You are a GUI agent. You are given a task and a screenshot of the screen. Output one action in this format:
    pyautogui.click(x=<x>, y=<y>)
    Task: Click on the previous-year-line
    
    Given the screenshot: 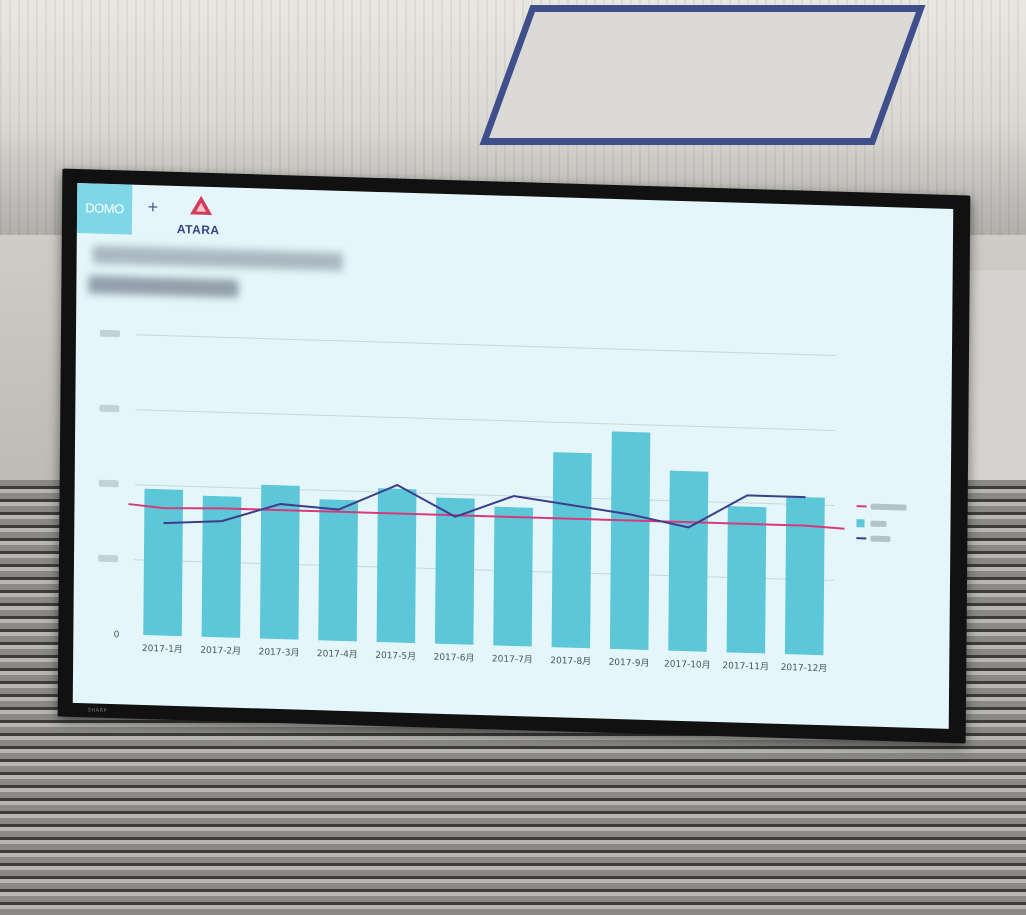 What is the action you would take?
    pyautogui.click(x=484, y=506)
    